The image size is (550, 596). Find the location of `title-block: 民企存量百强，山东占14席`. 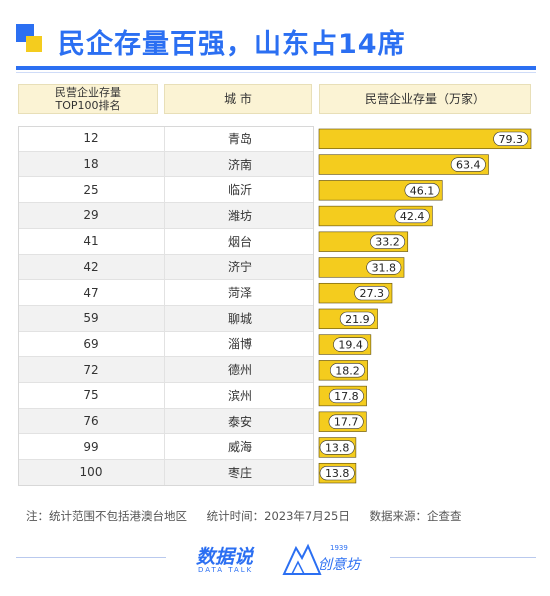

title-block: 民企存量百强，山东占14席 is located at coordinates (276, 42).